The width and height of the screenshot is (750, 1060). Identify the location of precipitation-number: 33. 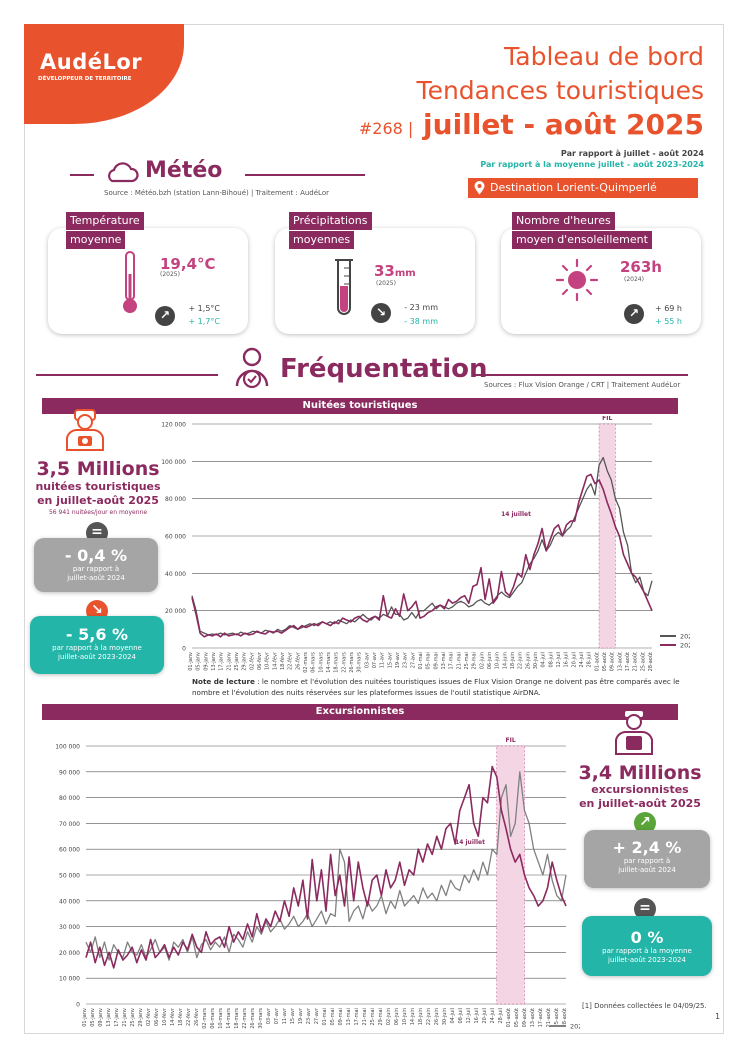
(384, 271).